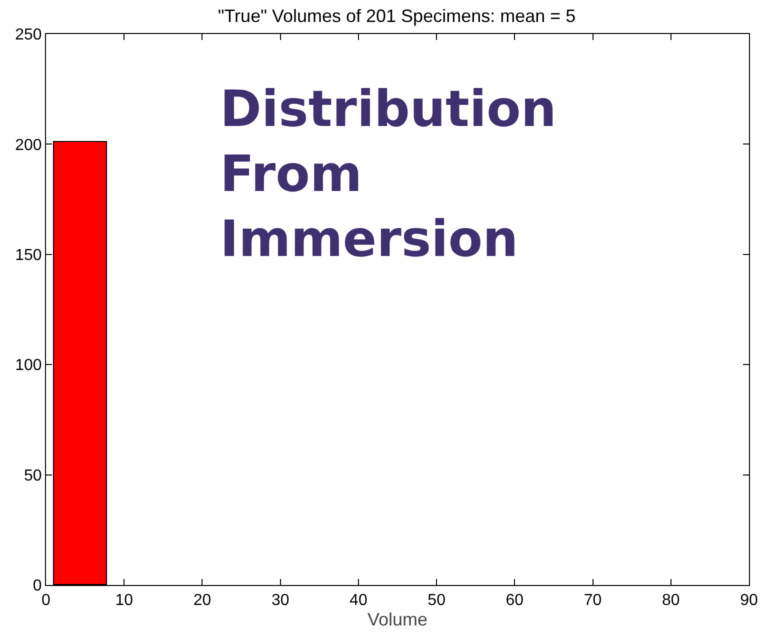 The width and height of the screenshot is (763, 635). Describe the element at coordinates (28, 145) in the screenshot. I see `y-tick-label: 200` at that location.